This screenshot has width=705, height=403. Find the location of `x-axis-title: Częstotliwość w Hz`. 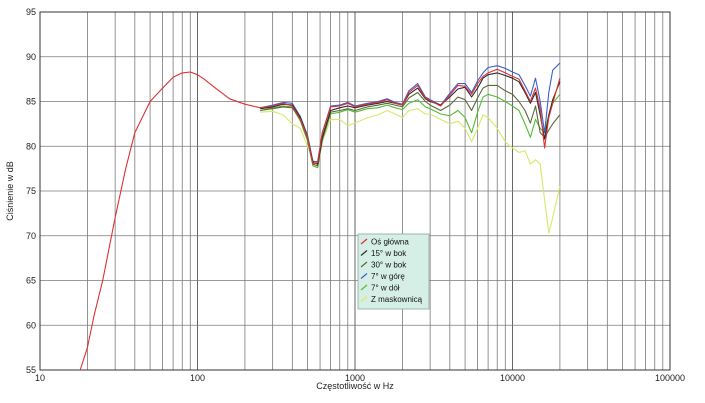

x-axis-title: Częstotliwość w Hz is located at coordinates (355, 386).